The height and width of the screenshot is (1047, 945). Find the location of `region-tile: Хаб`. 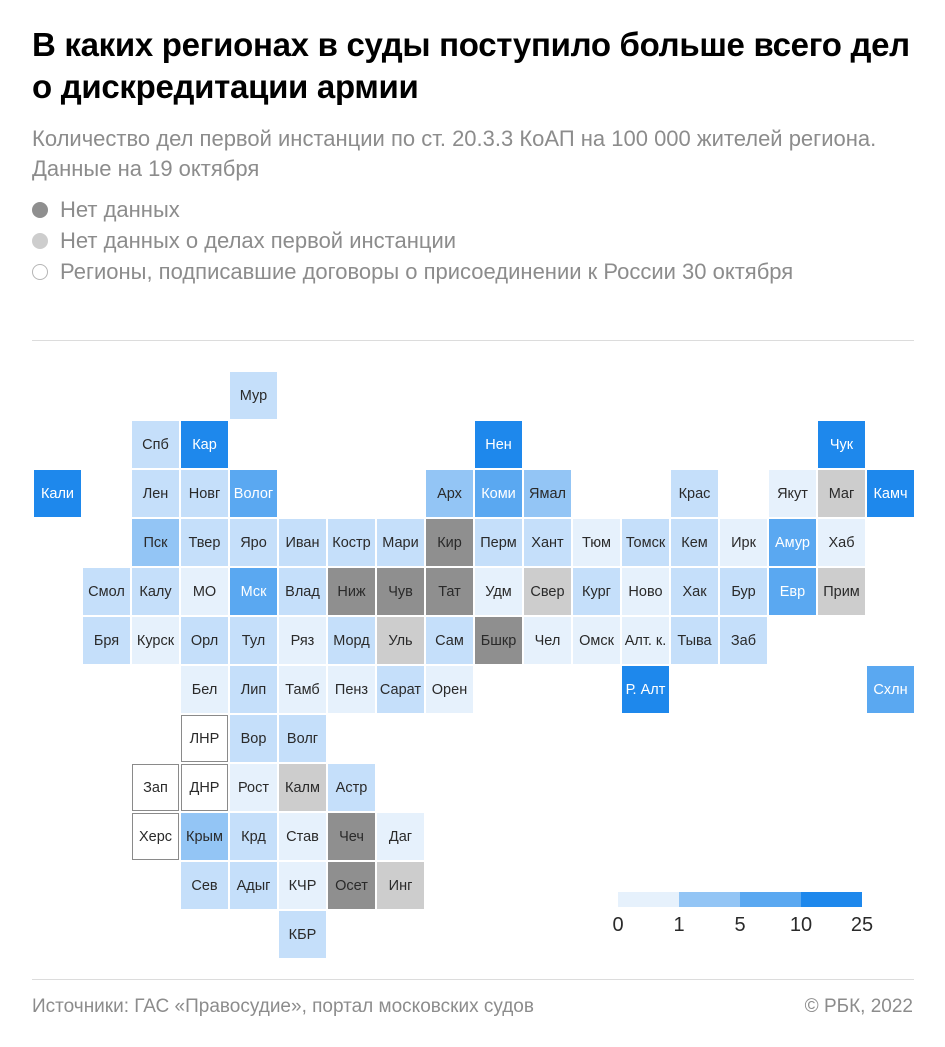

region-tile: Хаб is located at coordinates (841, 542).